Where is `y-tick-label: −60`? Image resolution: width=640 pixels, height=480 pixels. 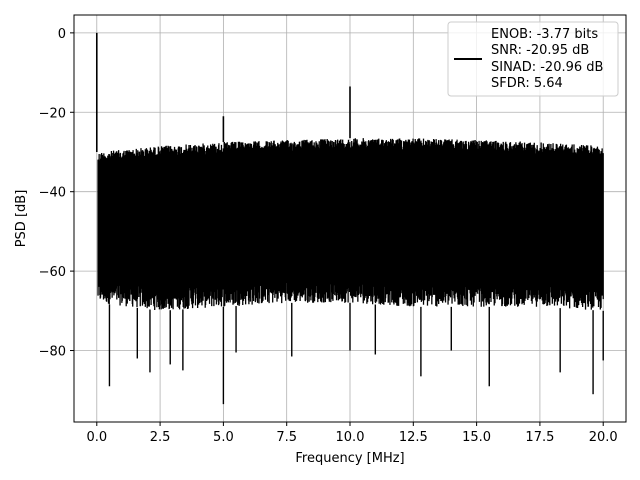
y-tick-label: −60 is located at coordinates (52, 272).